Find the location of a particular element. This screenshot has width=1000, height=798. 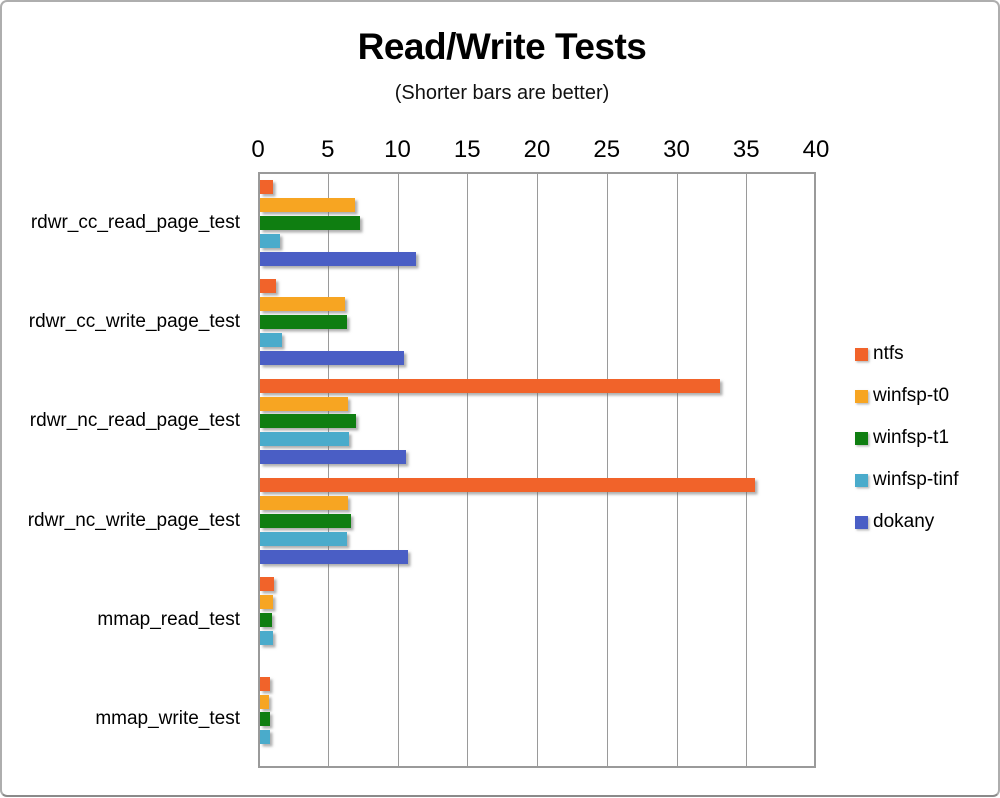

bar-winfsp-t1-rdwr_cc_read_page_test is located at coordinates (310, 222).